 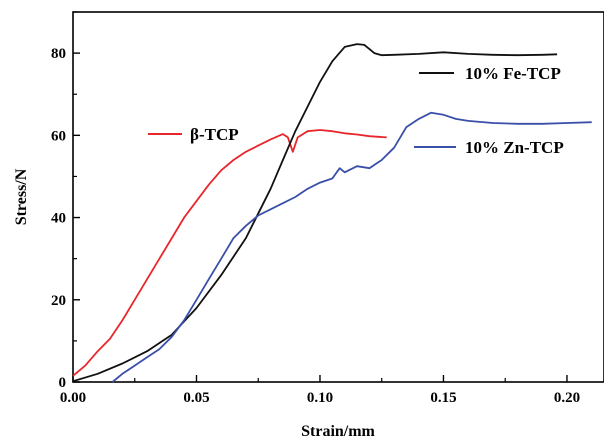 What do you see at coordinates (65, 201) in the screenshot?
I see `y-axis-ticks: 0 20 40 60 80` at bounding box center [65, 201].